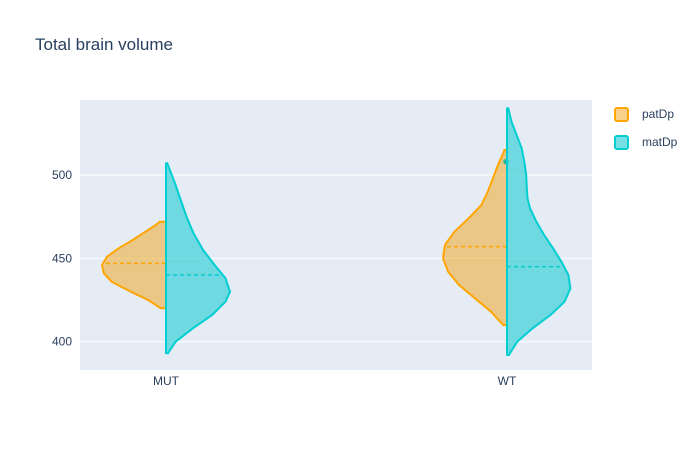 Image resolution: width=700 pixels, height=450 pixels. Describe the element at coordinates (646, 128) in the screenshot. I see `legend: patDp matDp` at that location.